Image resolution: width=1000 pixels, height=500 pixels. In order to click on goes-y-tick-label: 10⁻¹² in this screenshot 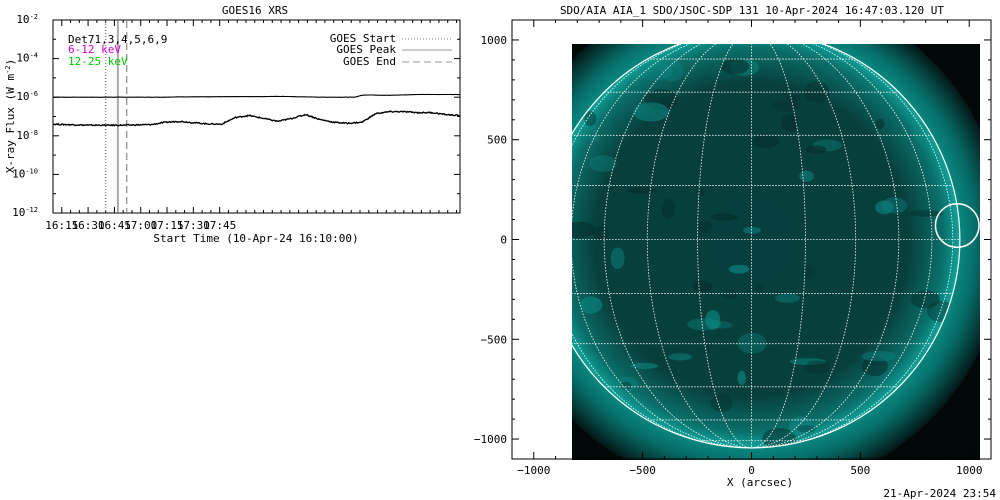, I will do `click(25, 212)`.